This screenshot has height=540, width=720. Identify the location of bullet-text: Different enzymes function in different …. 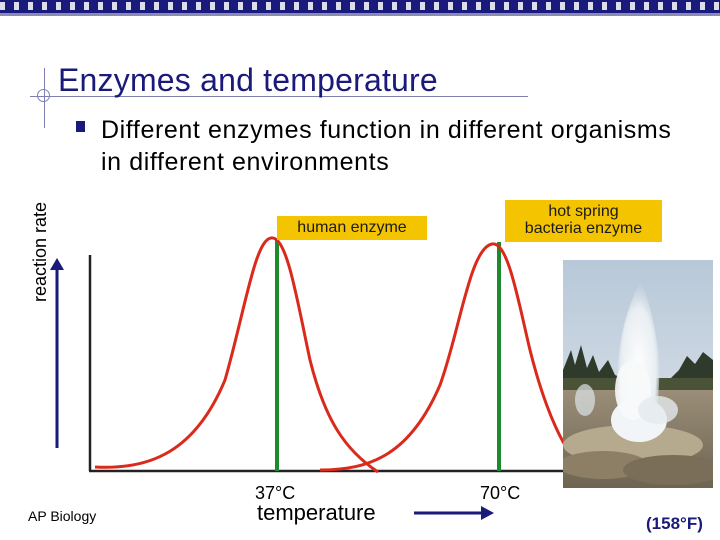
(386, 146).